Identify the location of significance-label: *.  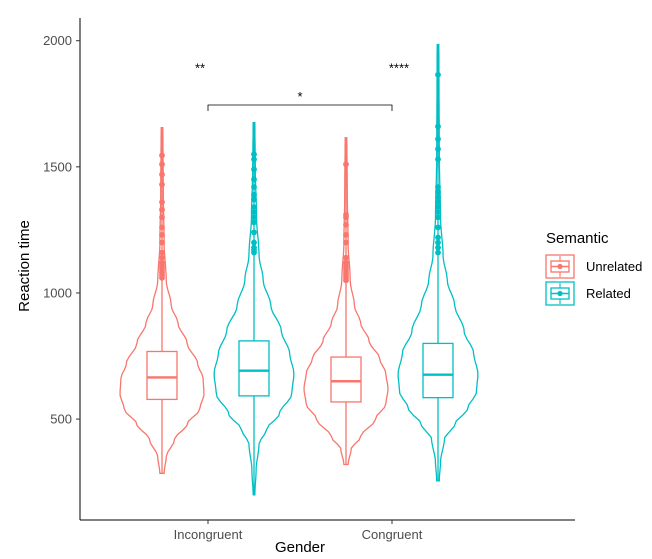
(299, 96).